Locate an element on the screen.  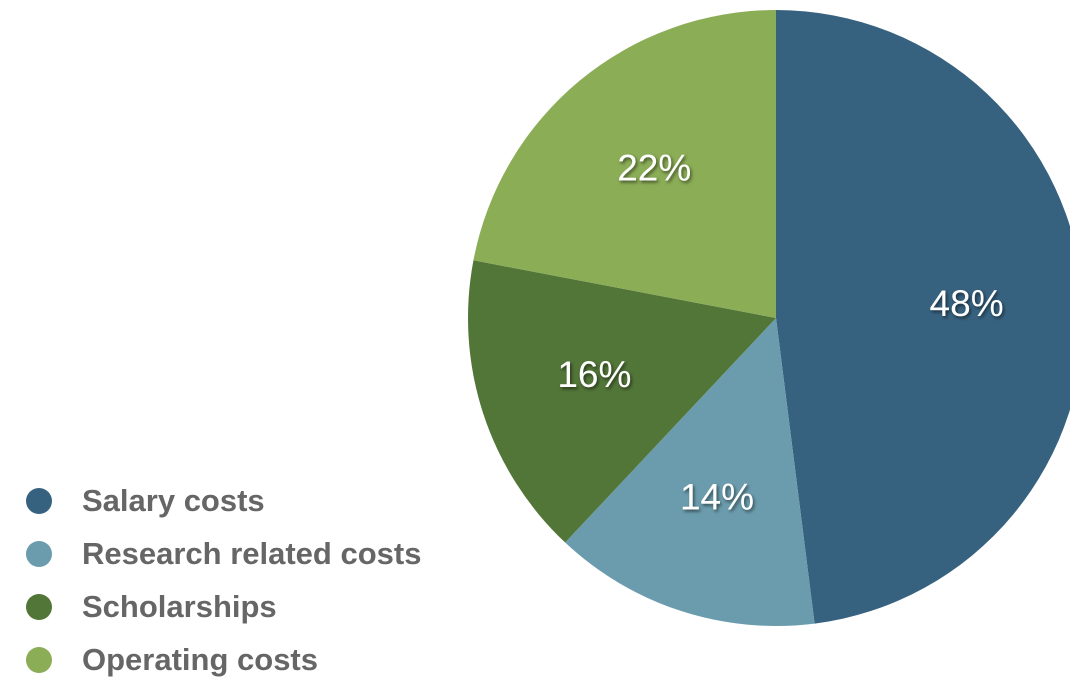
pie-value-label-operating-costs: 22% is located at coordinates (654, 168).